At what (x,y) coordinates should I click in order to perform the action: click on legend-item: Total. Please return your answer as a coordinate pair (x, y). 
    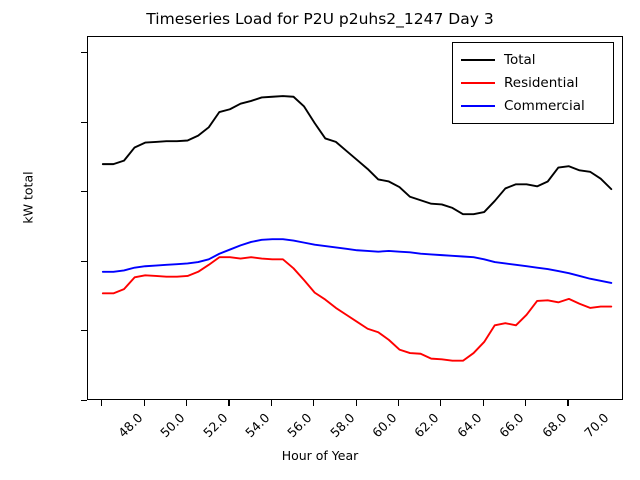
    Looking at the image, I should click on (533, 59).